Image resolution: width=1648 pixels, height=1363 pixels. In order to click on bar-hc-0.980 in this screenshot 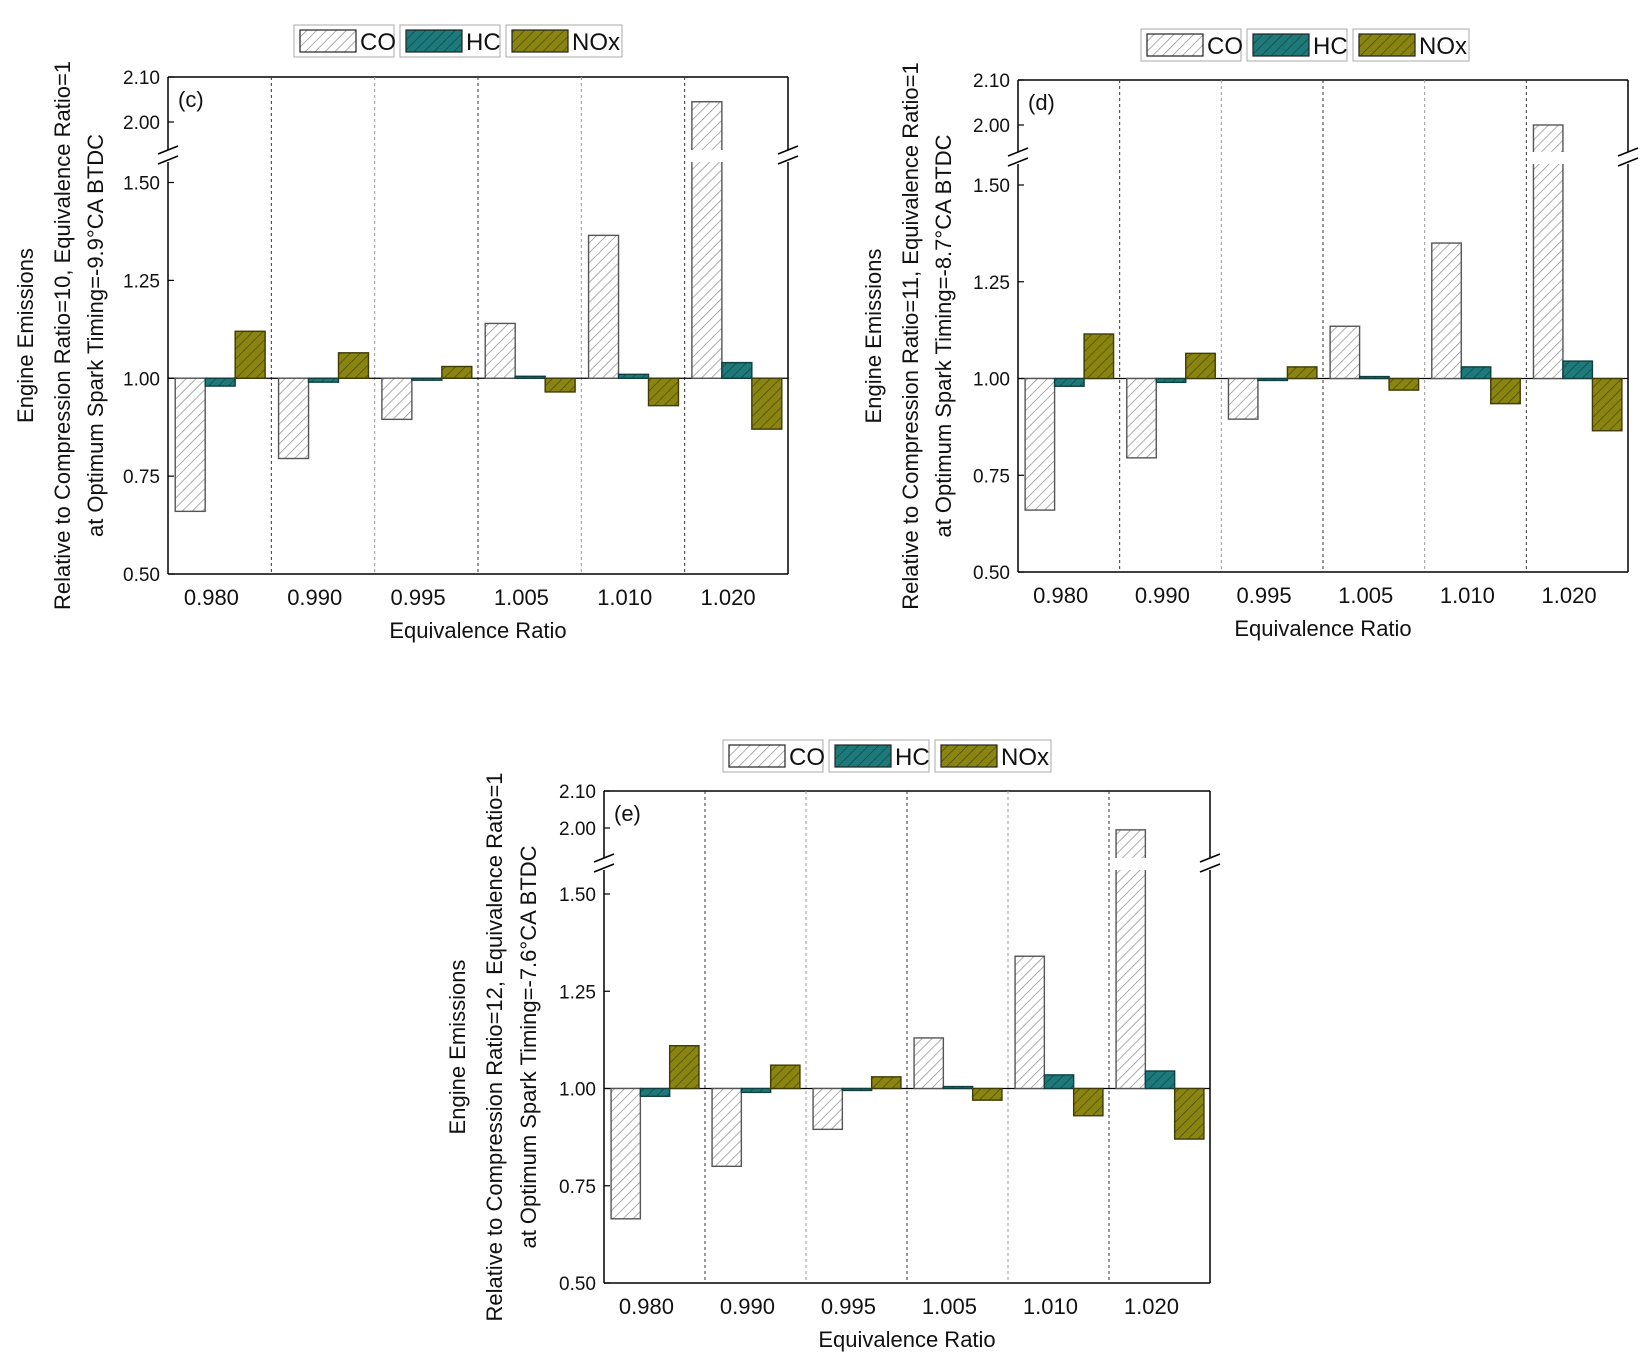, I will do `click(220, 382)`.